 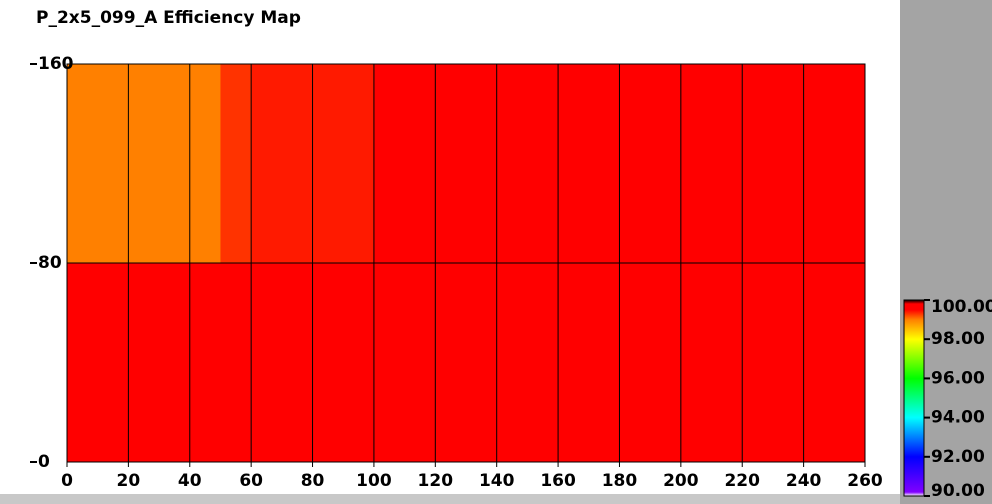 I want to click on x-tick-label: 20, so click(x=129, y=481).